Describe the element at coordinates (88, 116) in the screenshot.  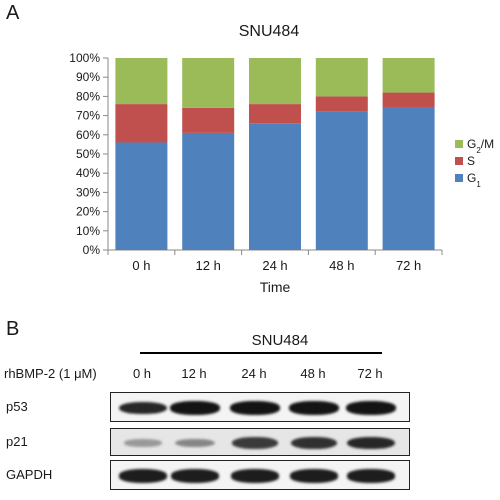
I see `y-tick-label: 70%` at that location.